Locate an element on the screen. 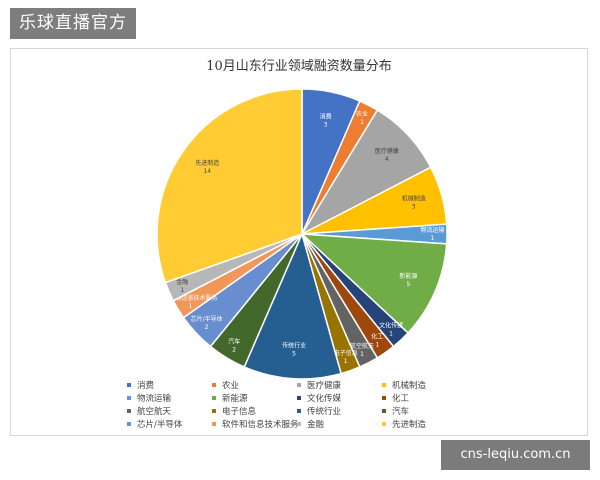  legend-item: 先进制造 is located at coordinates (424, 424).